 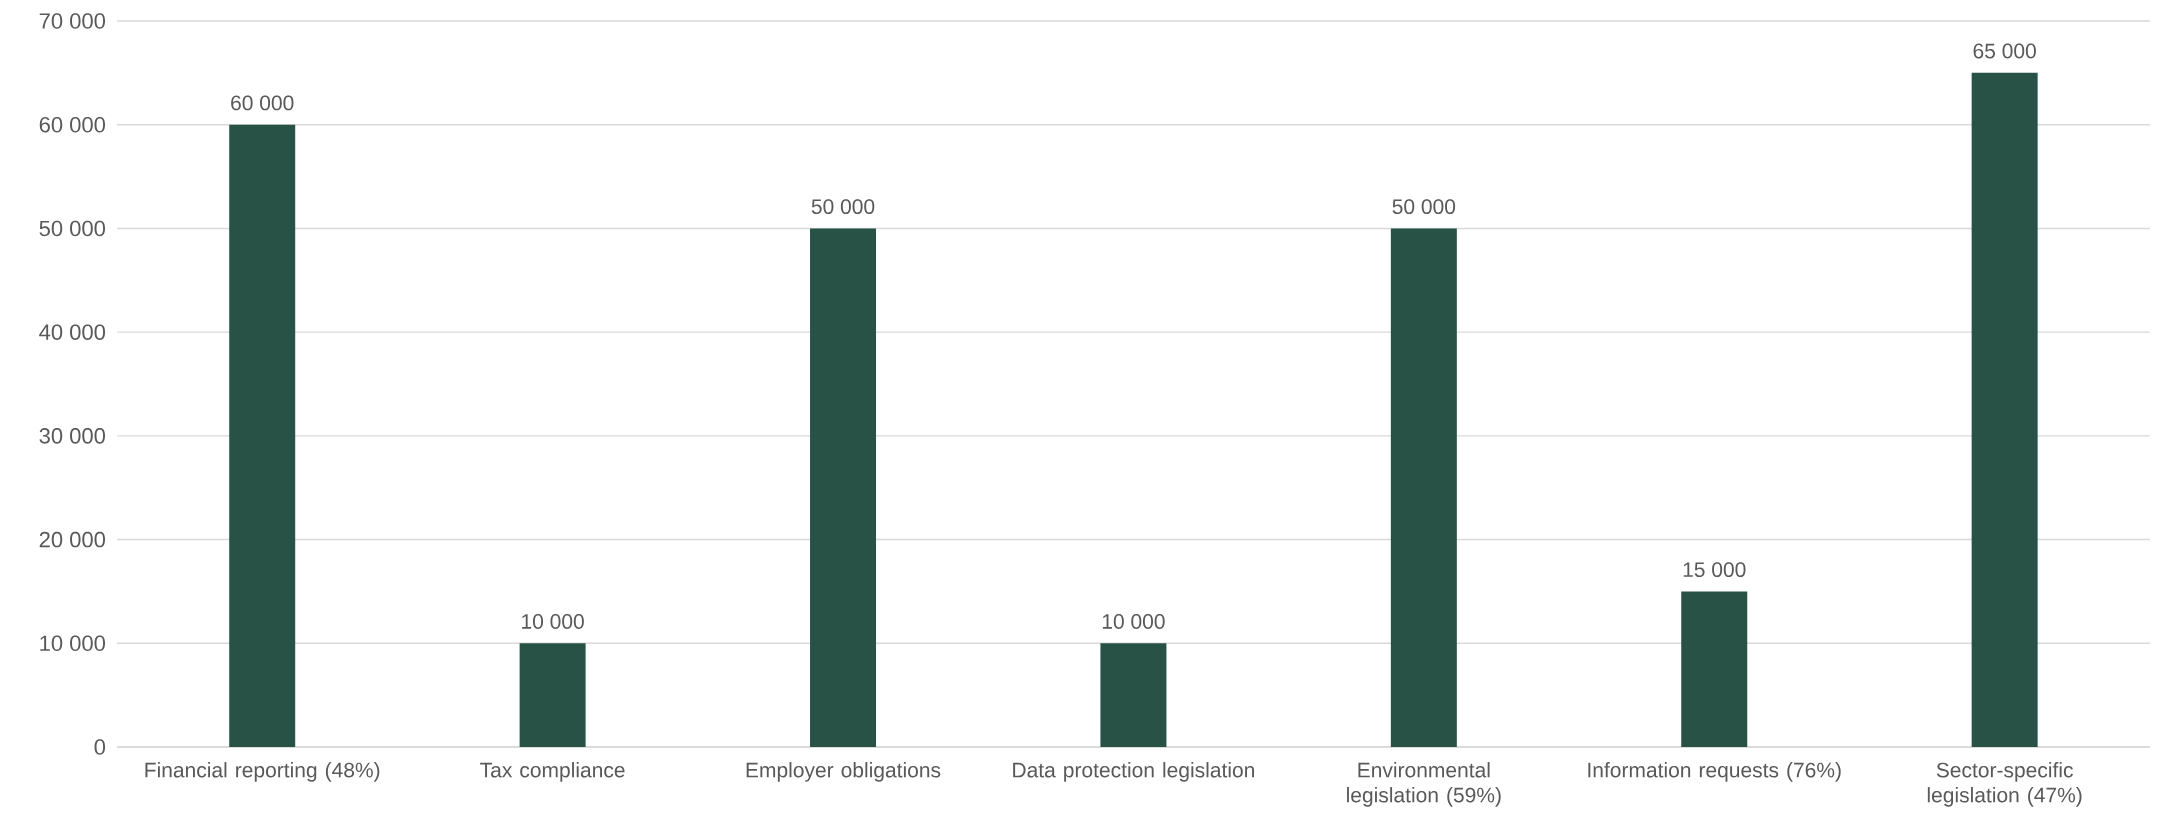 What do you see at coordinates (72, 21) in the screenshot?
I see `y-tick-label: 70 000` at bounding box center [72, 21].